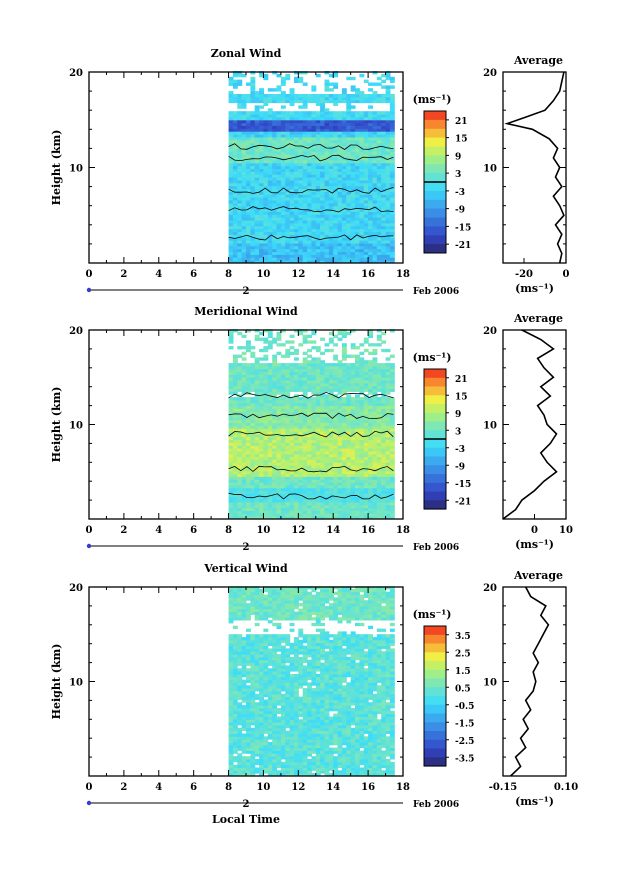 The width and height of the screenshot is (625, 873). I want to click on x-tick-label: 10, so click(263, 274).